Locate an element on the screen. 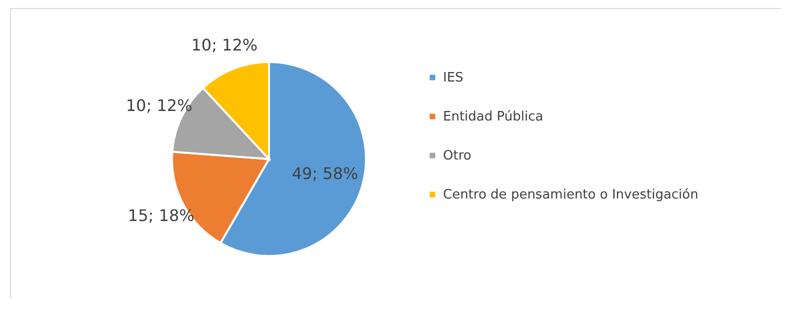 This screenshot has height=313, width=793. legend-label: IES is located at coordinates (453, 78).